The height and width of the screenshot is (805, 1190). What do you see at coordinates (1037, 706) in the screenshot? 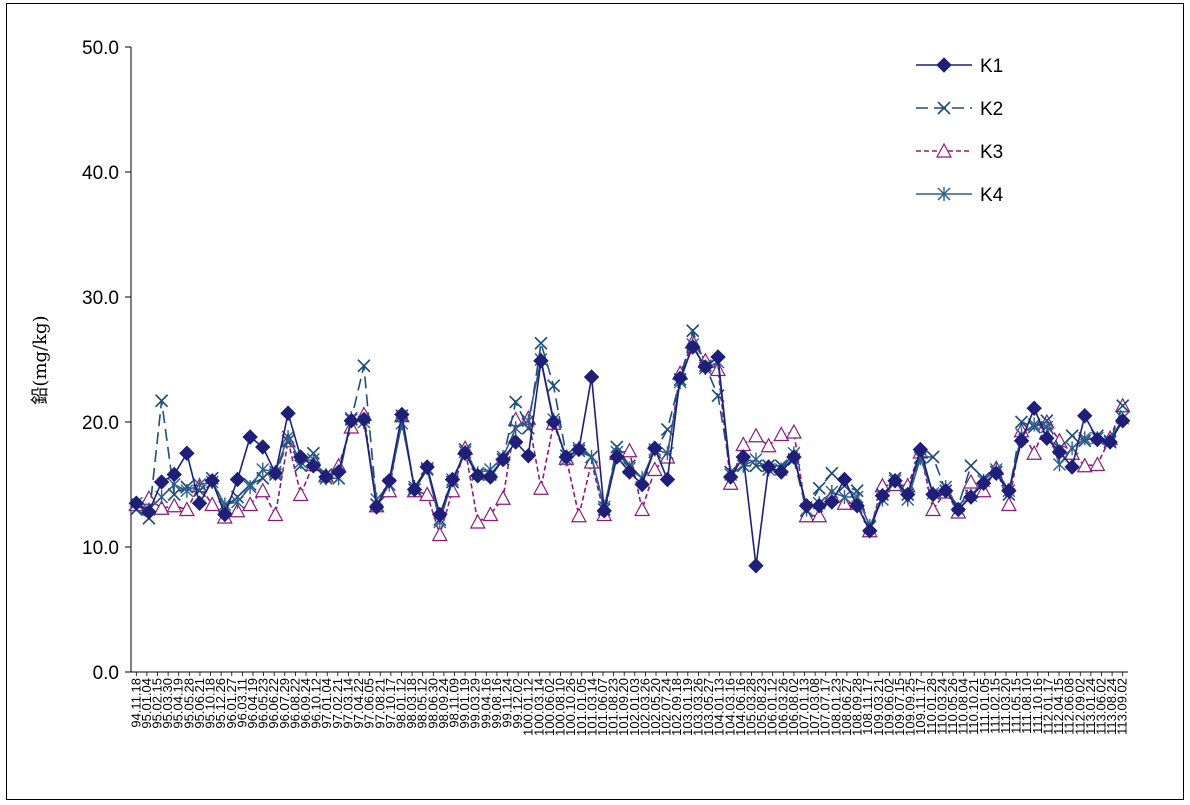
I see `x-tick-label: 111.10.16` at bounding box center [1037, 706].